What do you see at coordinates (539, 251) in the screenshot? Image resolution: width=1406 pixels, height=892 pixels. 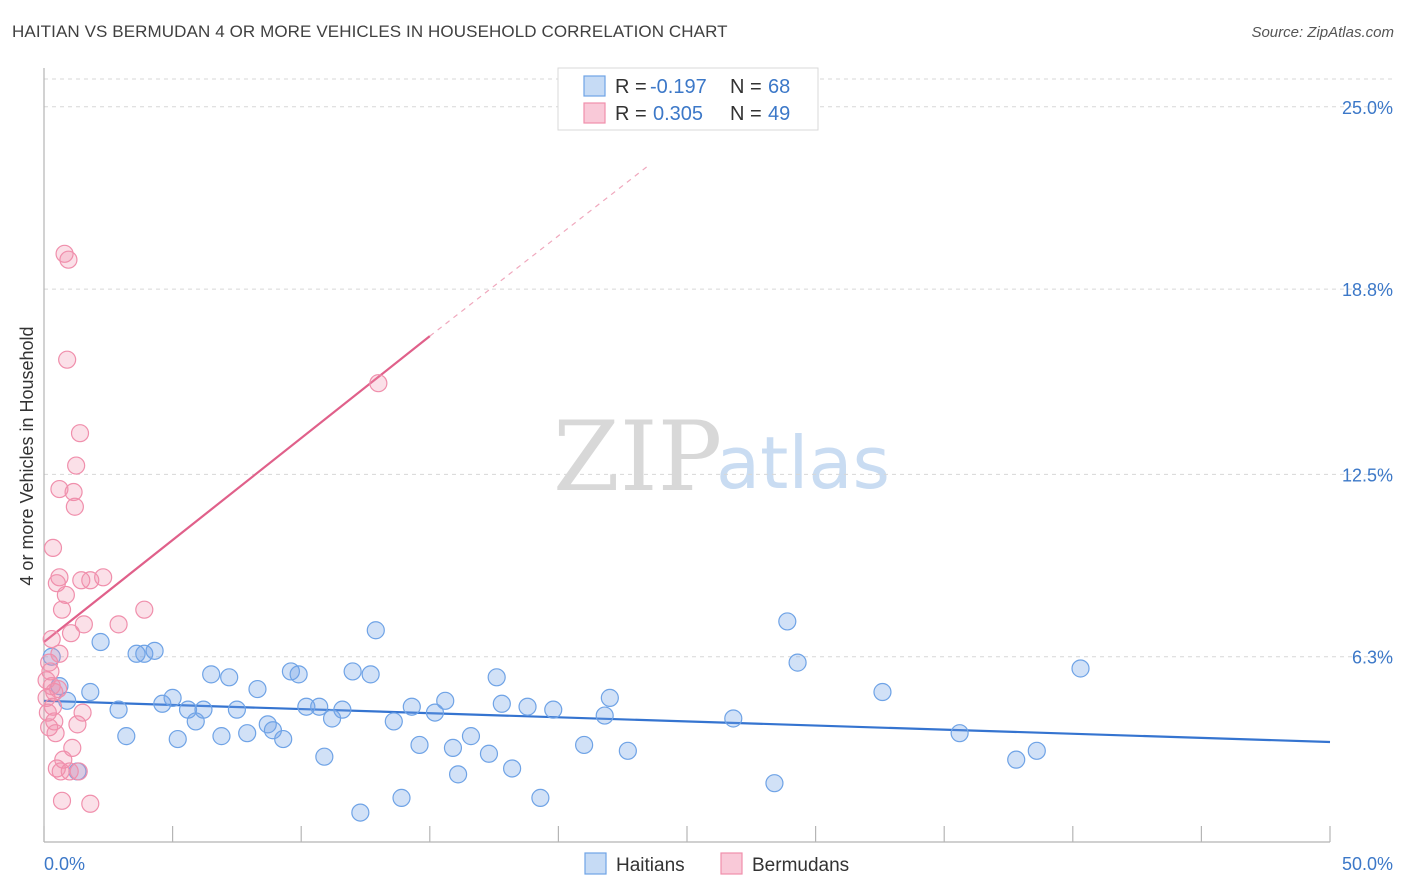 I see `bermudans-trend-extension` at bounding box center [539, 251].